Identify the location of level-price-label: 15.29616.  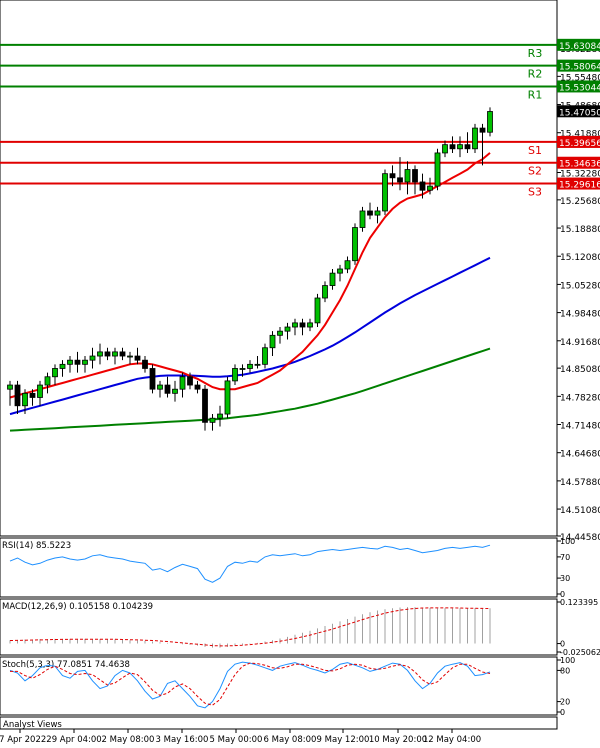
(579, 186).